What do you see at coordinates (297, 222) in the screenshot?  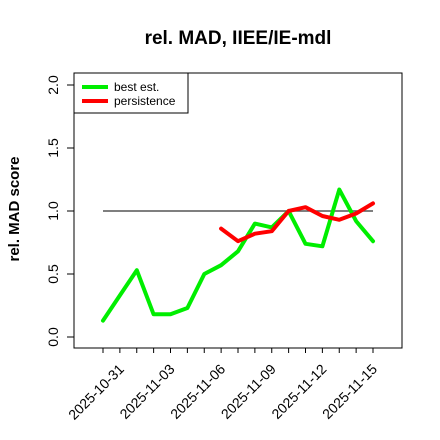 I see `series-line-persistence` at bounding box center [297, 222].